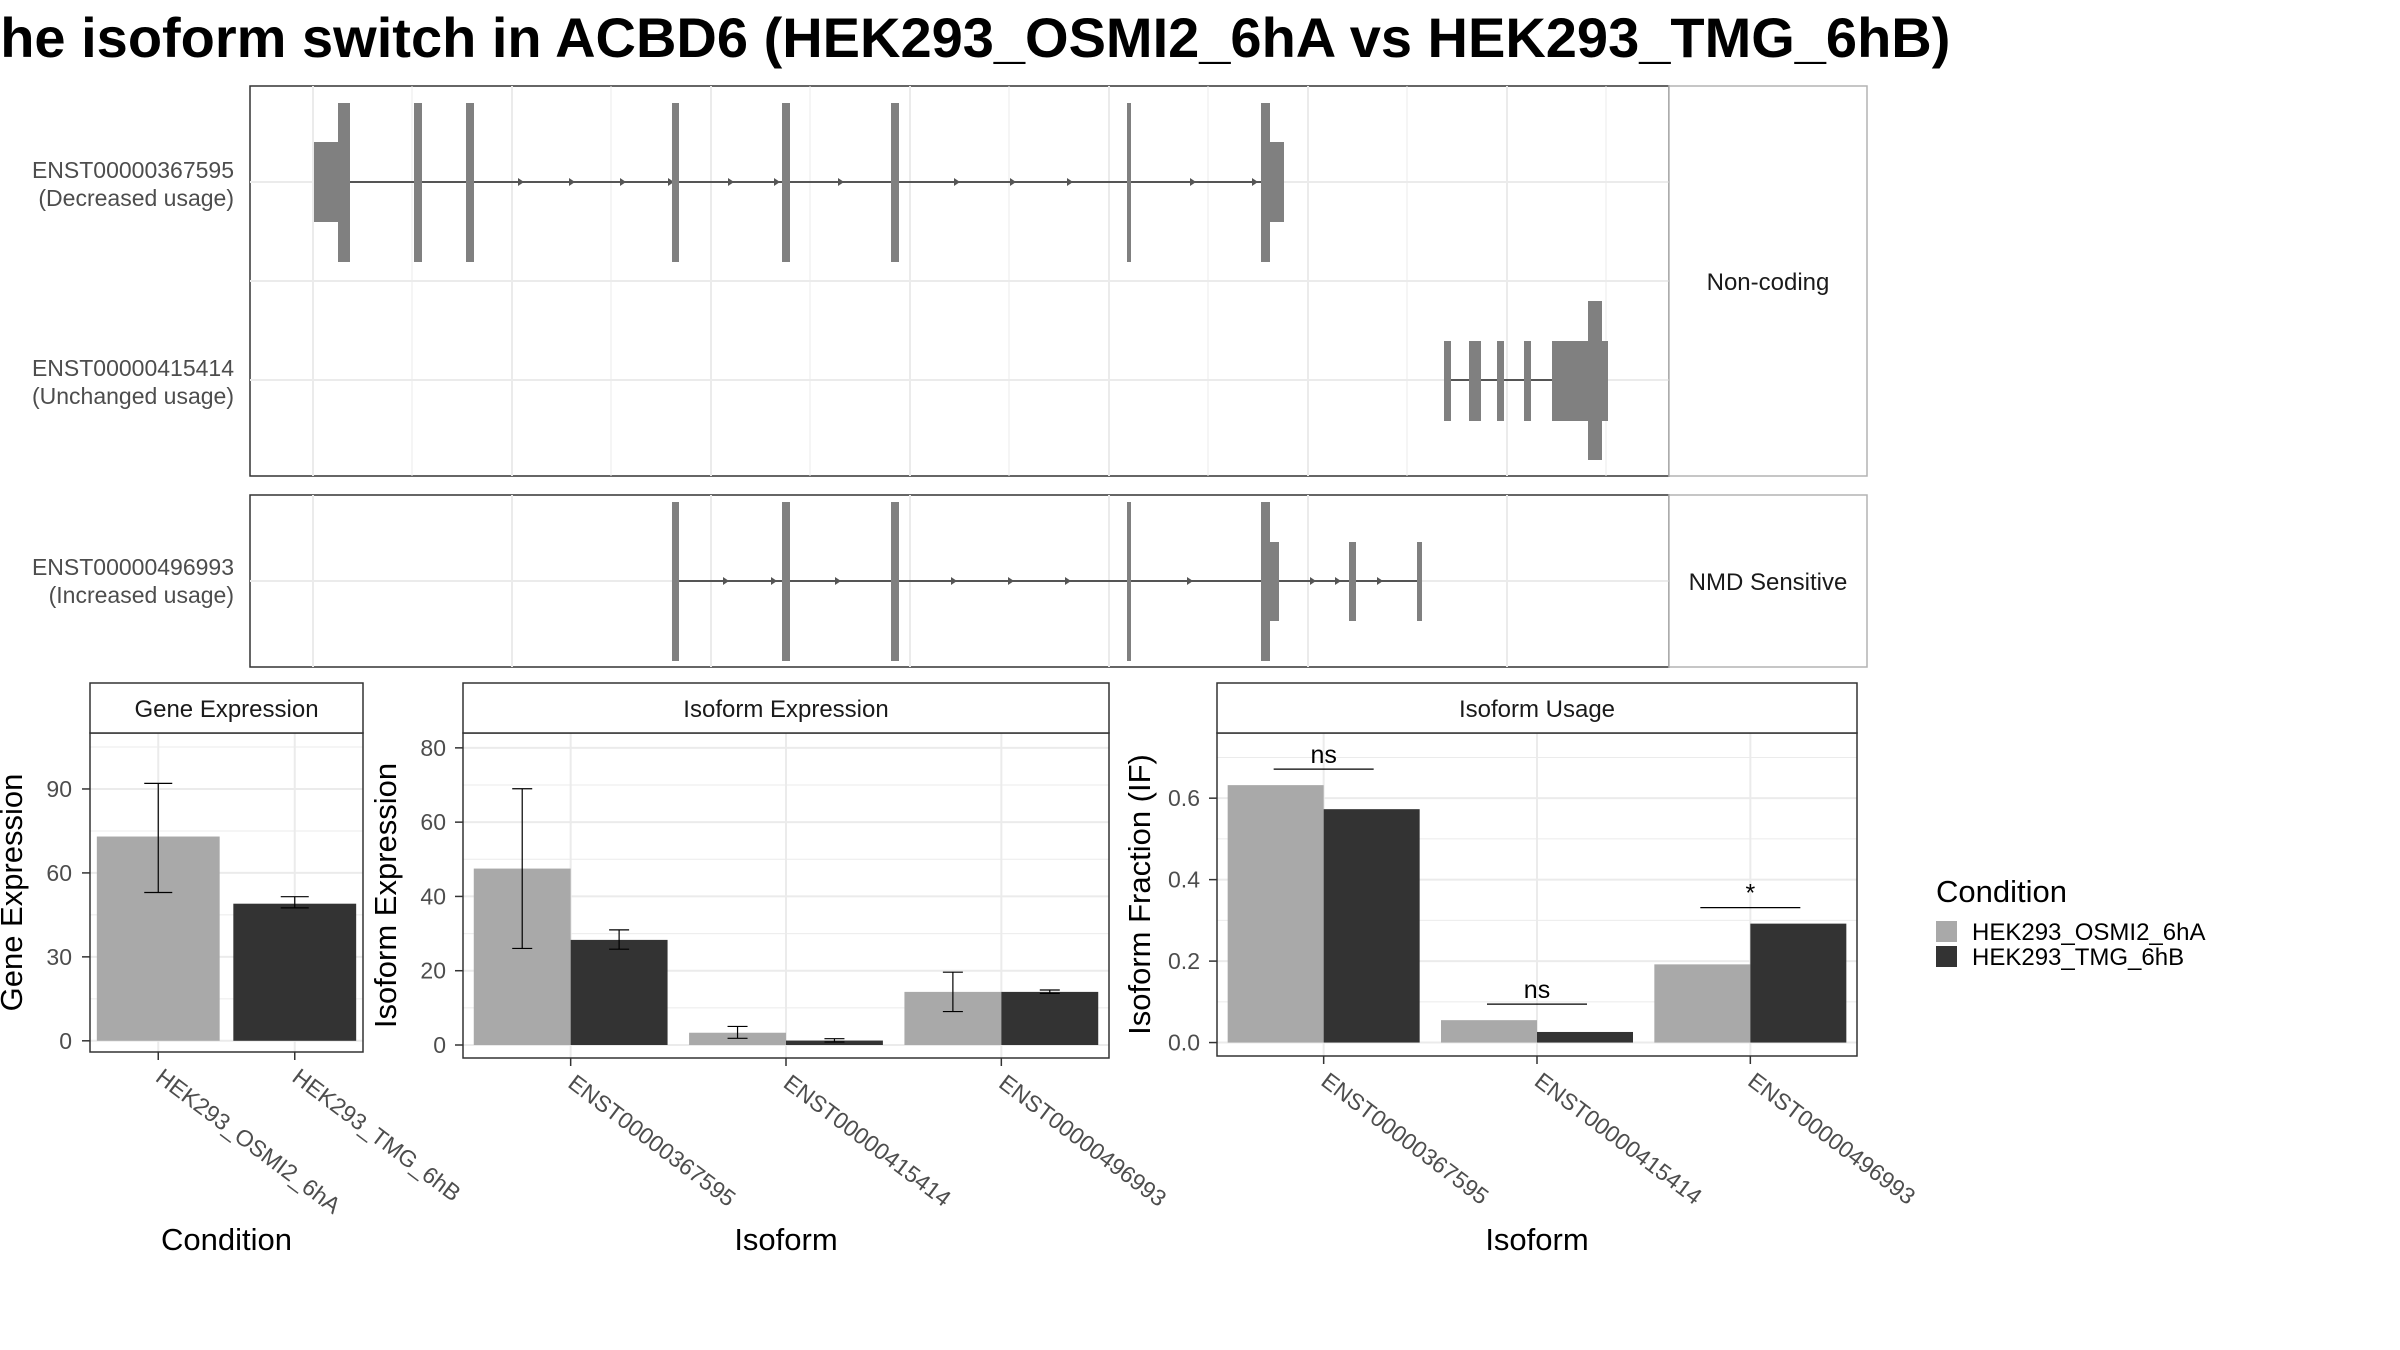 The height and width of the screenshot is (1350, 2400). I want to click on y-tick-label: 80, so click(433, 748).